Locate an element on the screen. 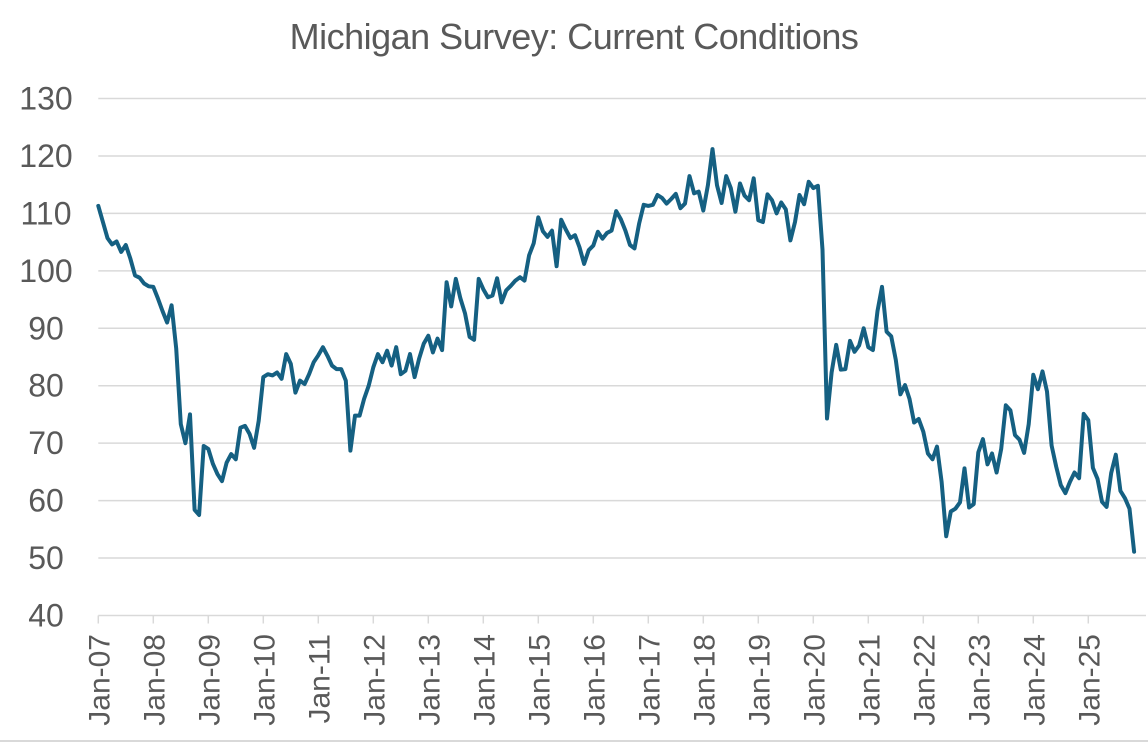  x-tick-label: Jan-21 is located at coordinates (869, 680).